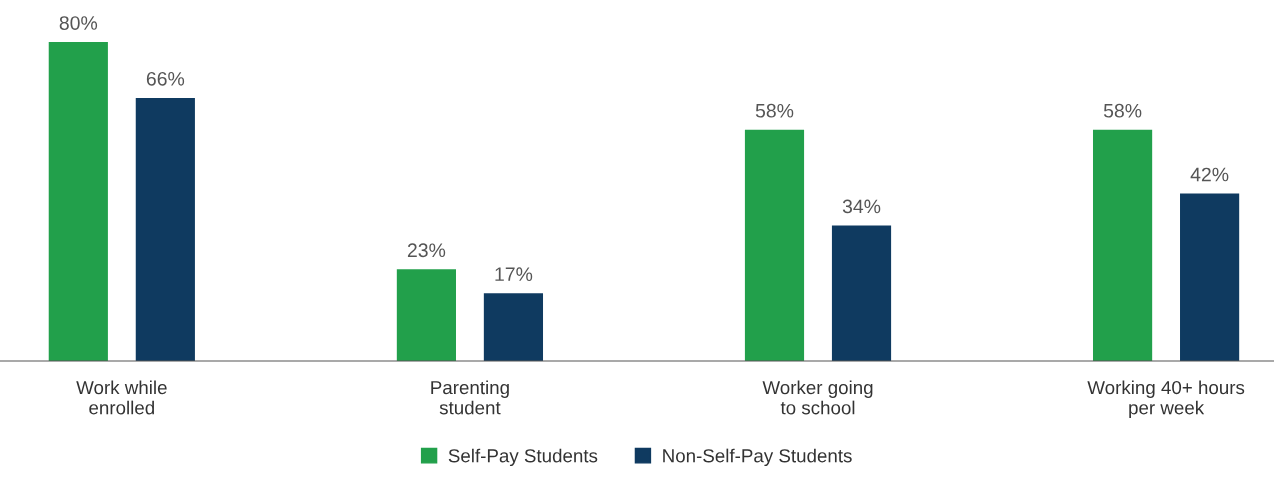  Describe the element at coordinates (514, 274) in the screenshot. I see `data-label: 17%` at that location.